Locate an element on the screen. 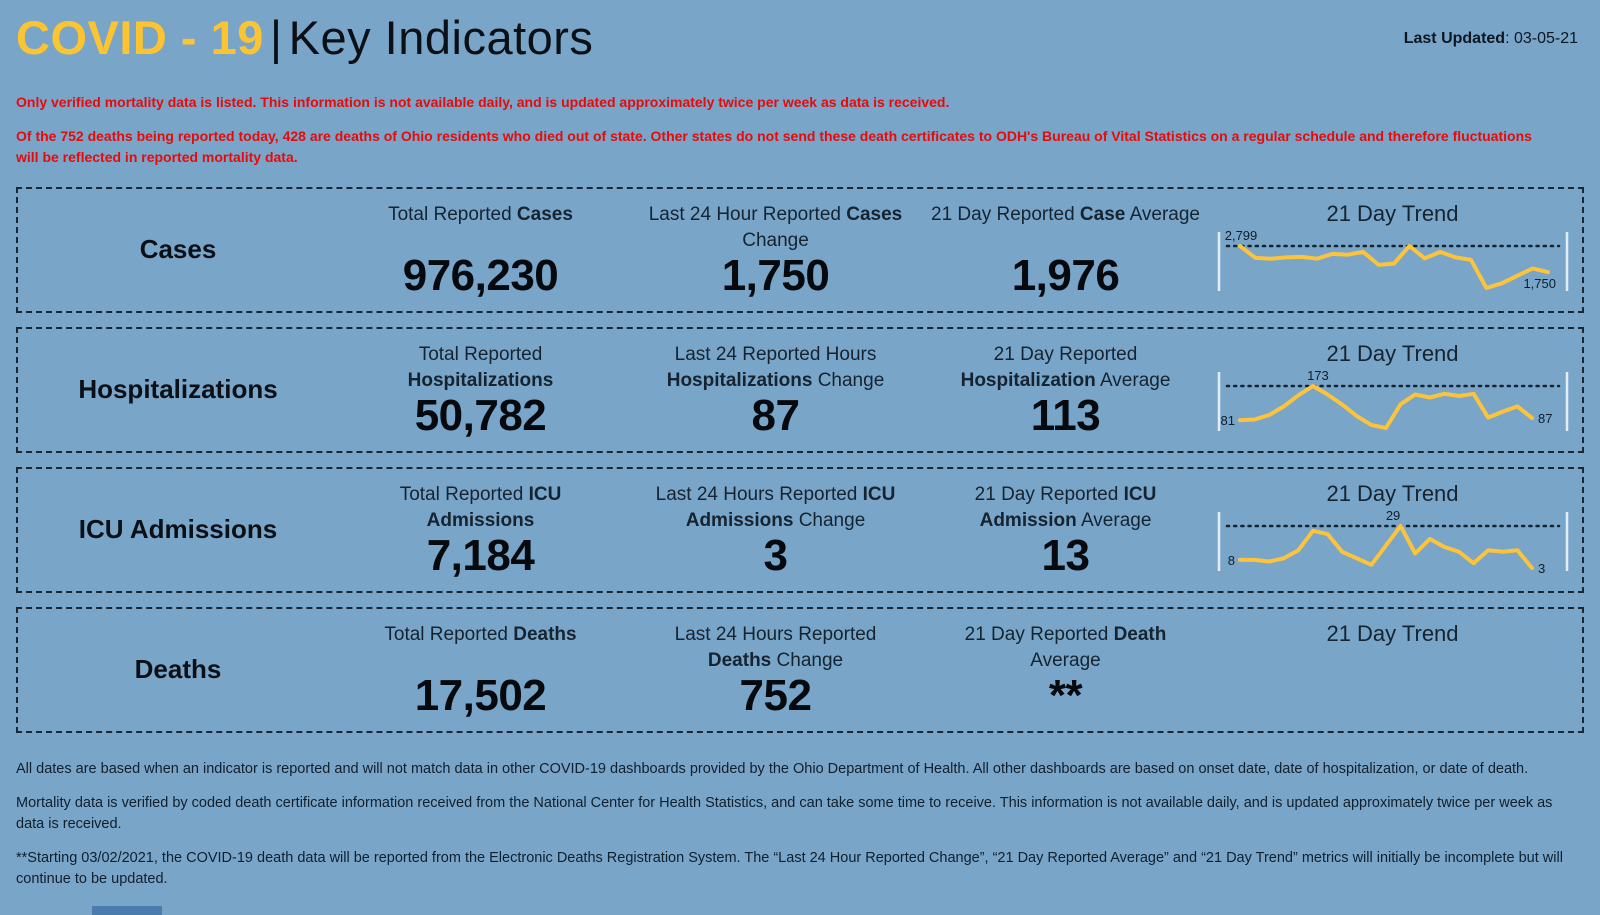 The image size is (1600, 915). bottom-partial-element is located at coordinates (127, 910).